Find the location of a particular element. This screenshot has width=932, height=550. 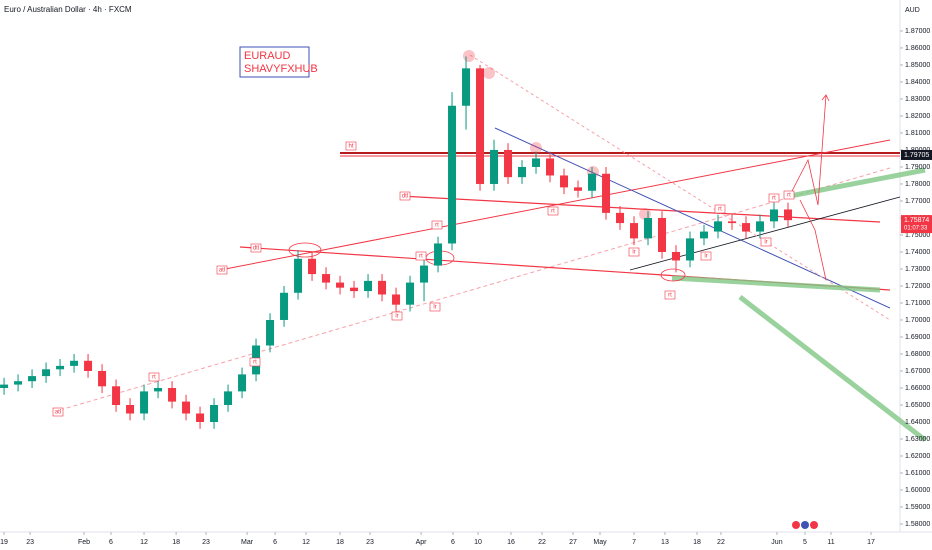

x-tick-label: 7 is located at coordinates (634, 542).